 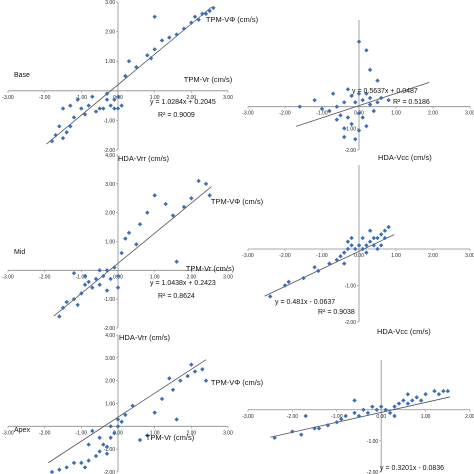 I want to click on r-squared: R² = 0.9009, so click(x=176, y=115).